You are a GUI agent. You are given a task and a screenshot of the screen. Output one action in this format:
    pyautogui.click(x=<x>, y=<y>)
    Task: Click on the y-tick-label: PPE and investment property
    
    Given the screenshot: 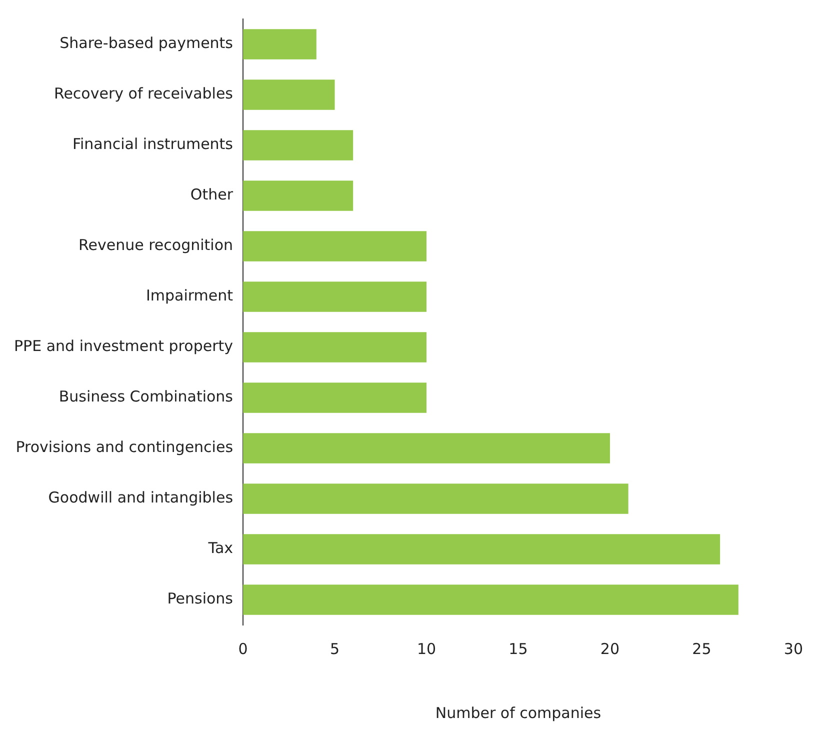 What is the action you would take?
    pyautogui.click(x=124, y=346)
    